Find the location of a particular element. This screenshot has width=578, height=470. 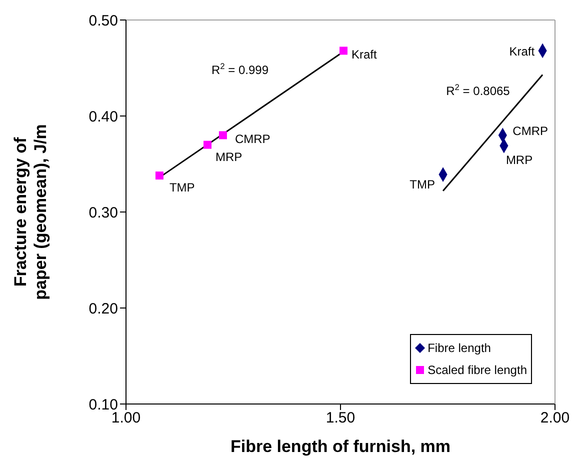

legend-label: Fibre length is located at coordinates (459, 348).